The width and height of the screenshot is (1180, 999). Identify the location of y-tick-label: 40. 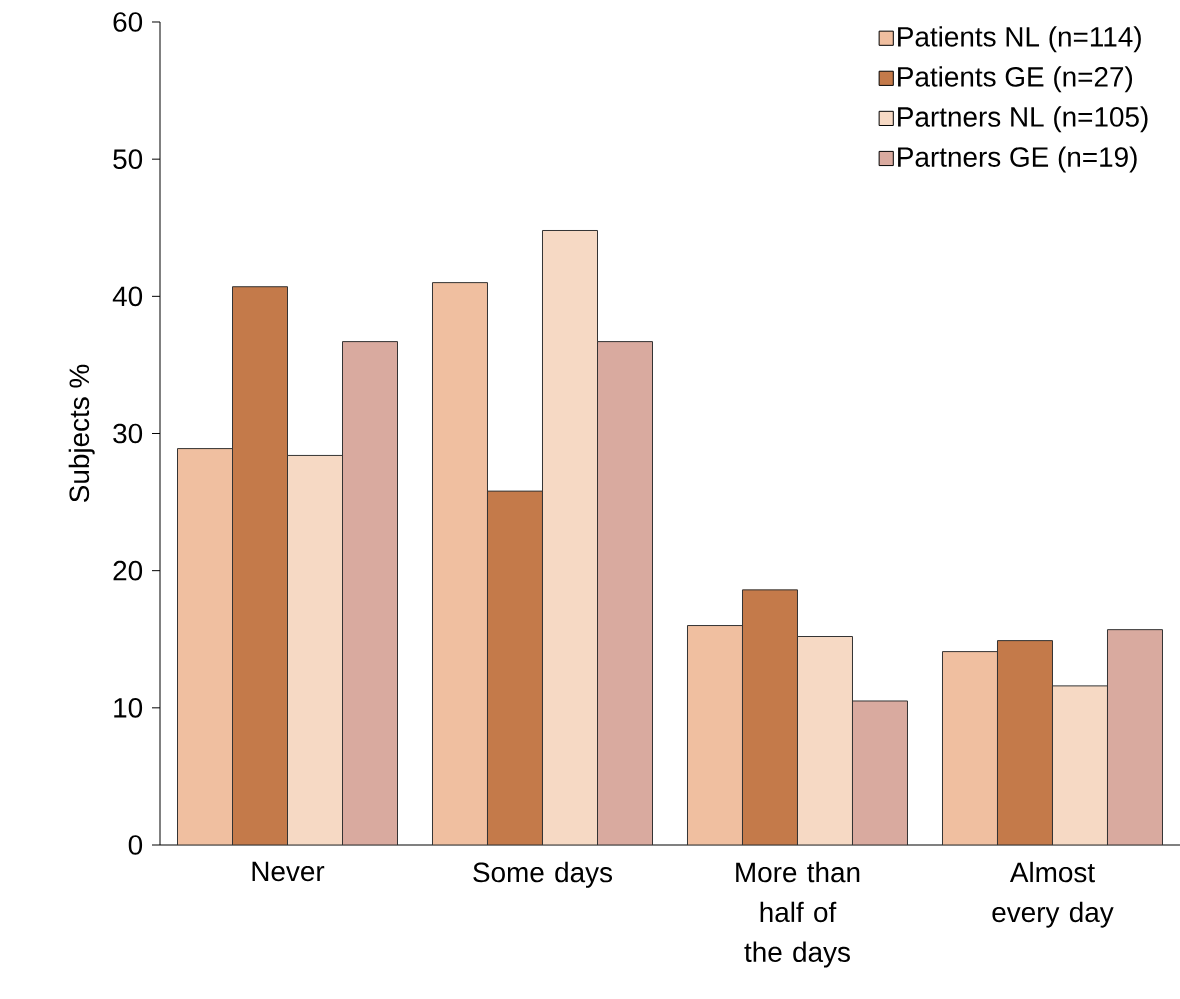
(127, 296).